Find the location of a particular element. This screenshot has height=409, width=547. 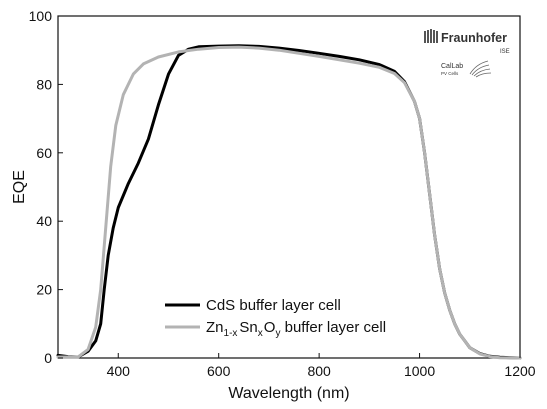

y-axis-title: EQE is located at coordinates (19, 187).